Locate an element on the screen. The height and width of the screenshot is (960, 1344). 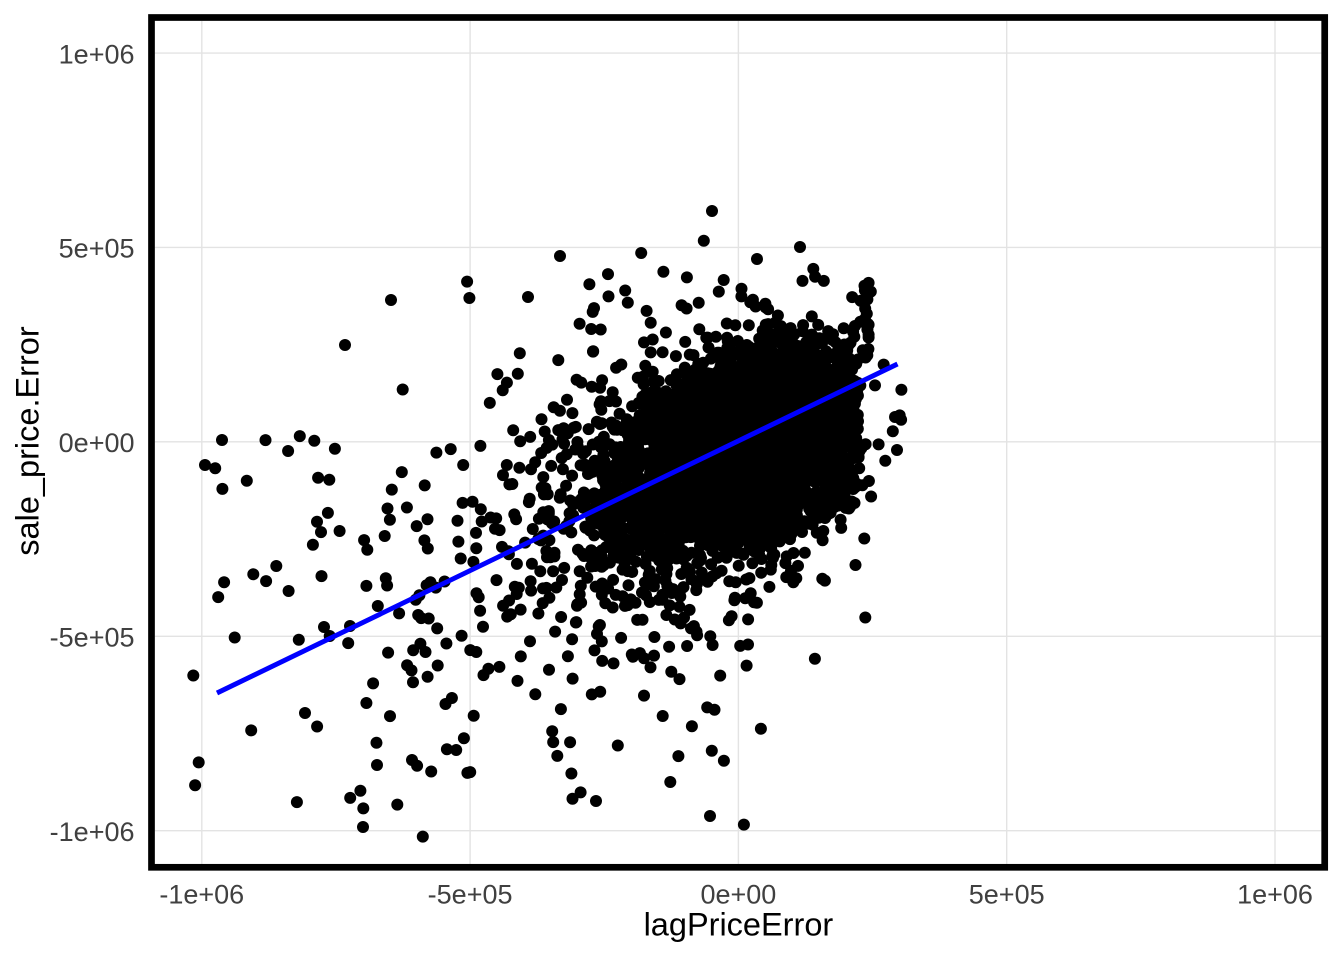
svg-text: sale_price.Error is located at coordinates (28, 441).